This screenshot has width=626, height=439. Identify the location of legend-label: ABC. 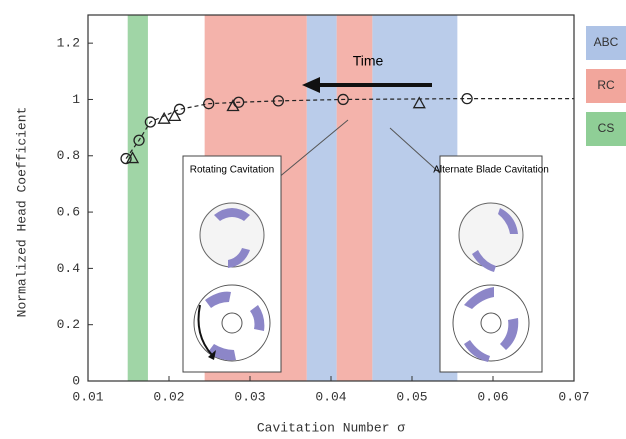
(606, 42).